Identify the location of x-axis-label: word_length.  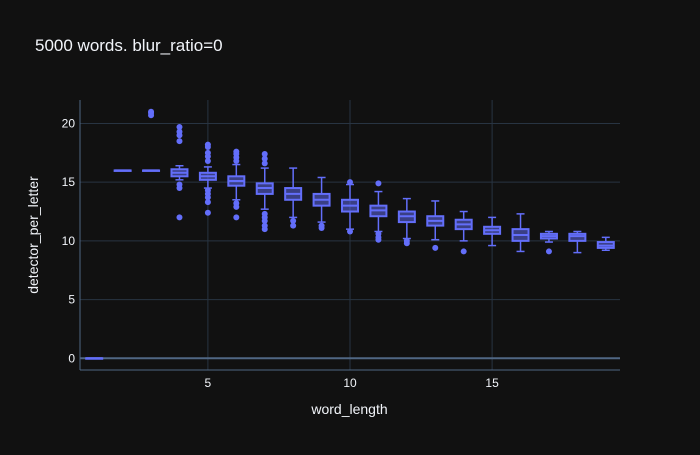
(348, 409).